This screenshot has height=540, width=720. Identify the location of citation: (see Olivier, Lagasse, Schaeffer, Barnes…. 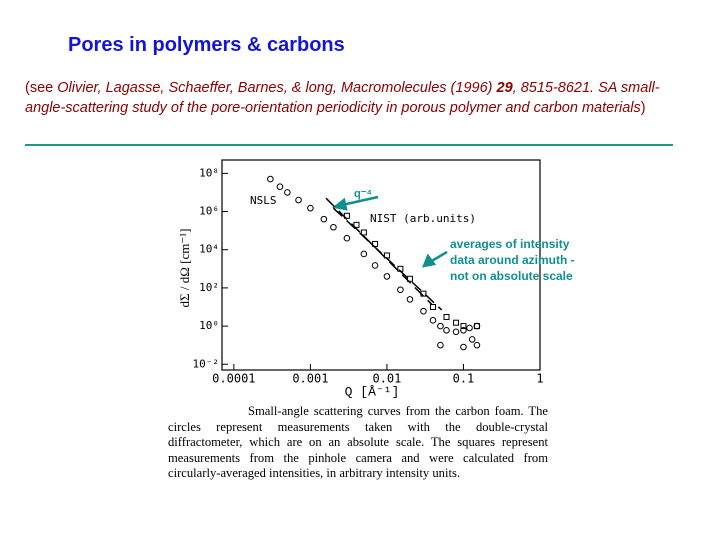
(357, 98).